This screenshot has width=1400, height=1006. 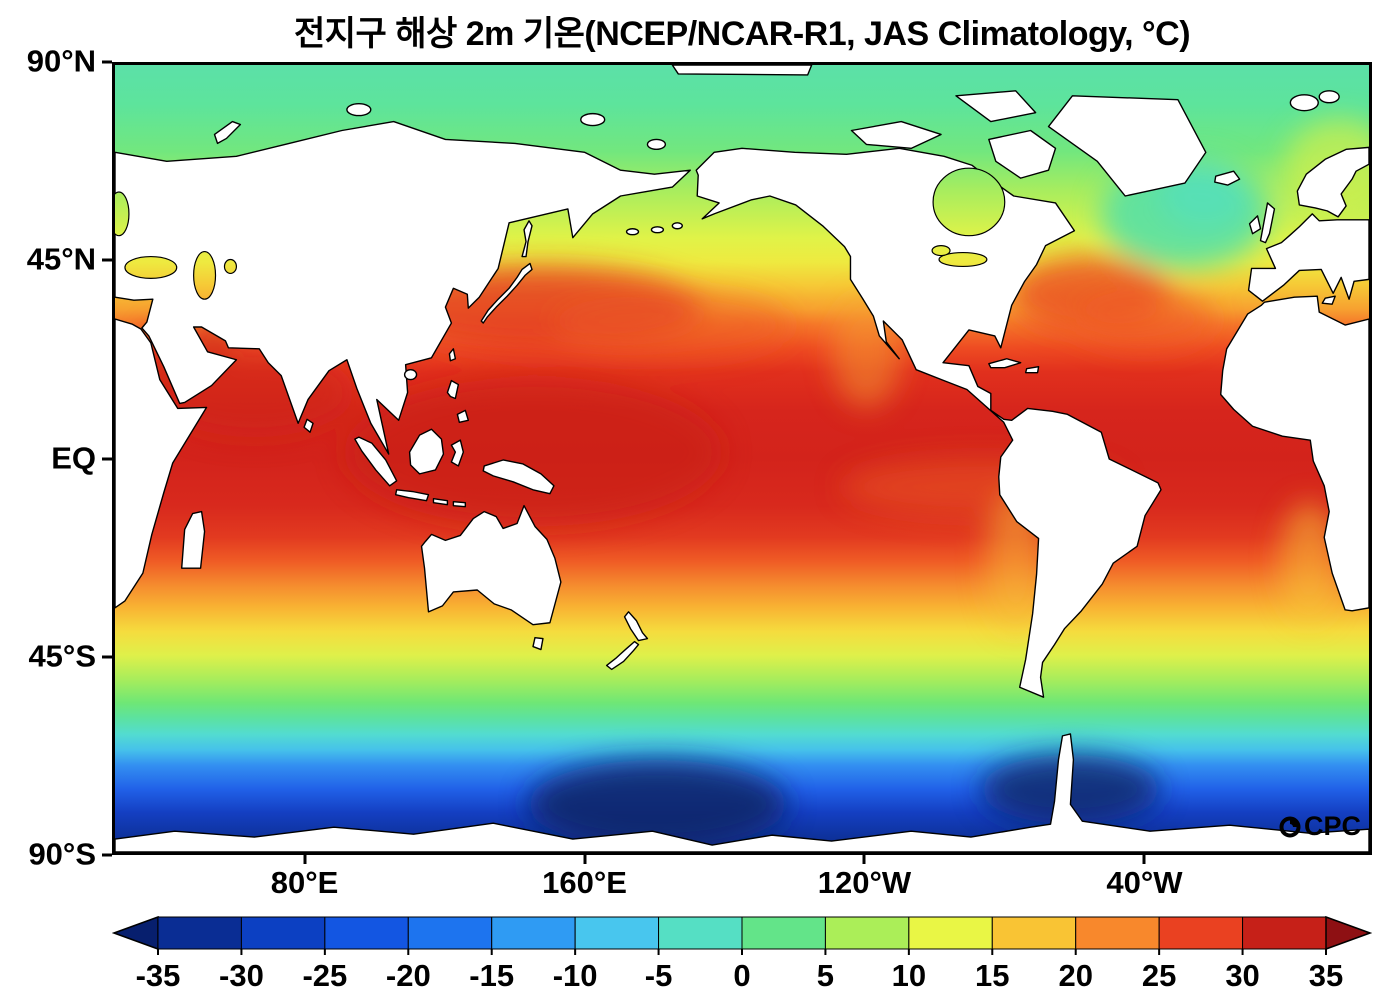 What do you see at coordinates (1005, 363) in the screenshot?
I see `island-cuba` at bounding box center [1005, 363].